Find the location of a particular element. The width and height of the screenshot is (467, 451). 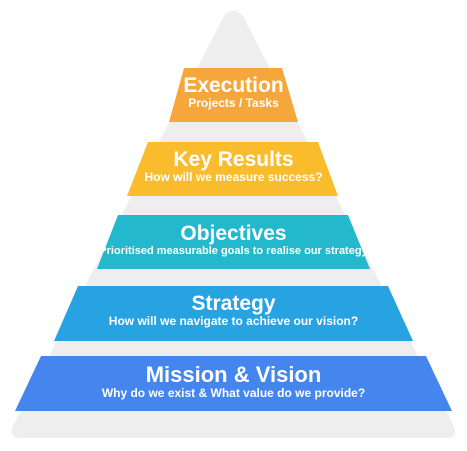

tier-strategy-band is located at coordinates (233, 313).